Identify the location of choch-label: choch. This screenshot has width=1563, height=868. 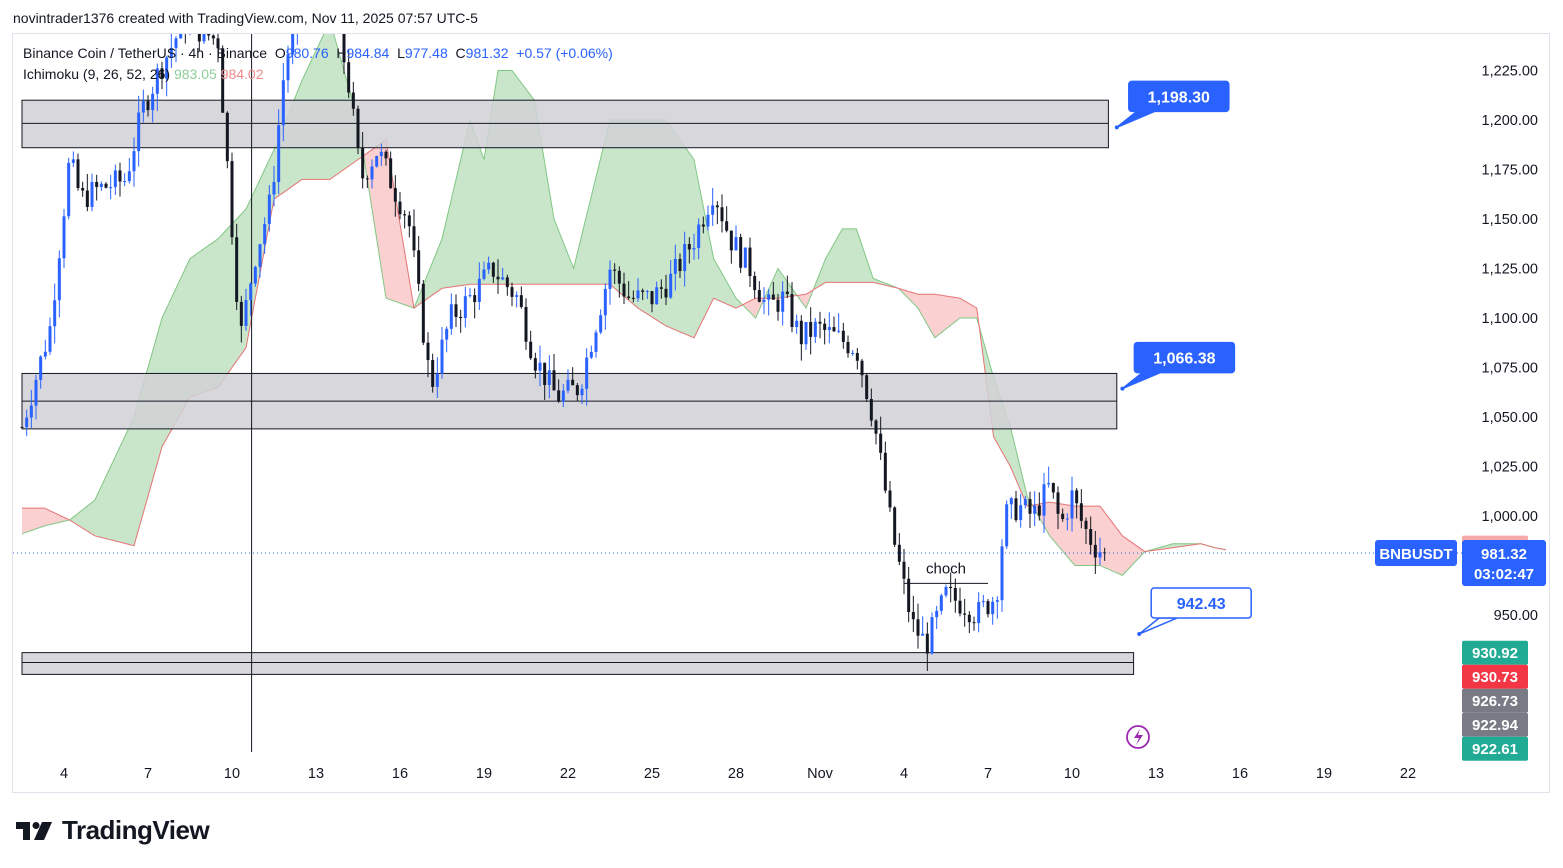
(946, 568).